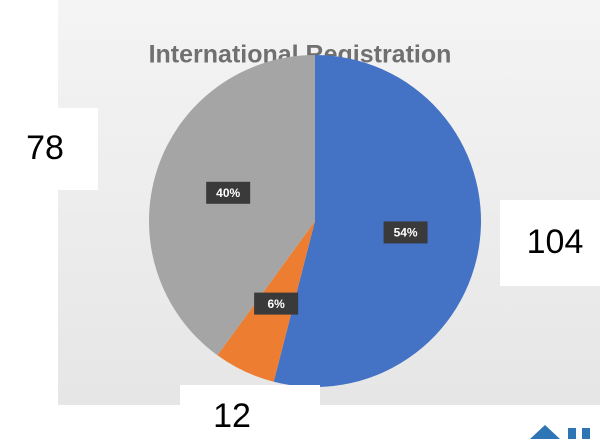 Image resolution: width=600 pixels, height=439 pixels. Describe the element at coordinates (317, 248) in the screenshot. I see `data-labels: 54% 6% 40%` at that location.